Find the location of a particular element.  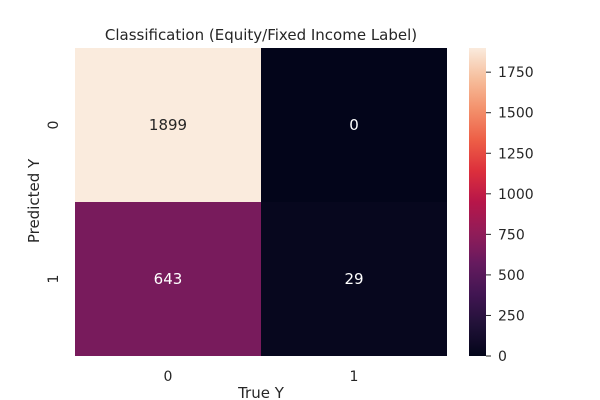

heatmap-cell-r1-c0 is located at coordinates (168, 279).